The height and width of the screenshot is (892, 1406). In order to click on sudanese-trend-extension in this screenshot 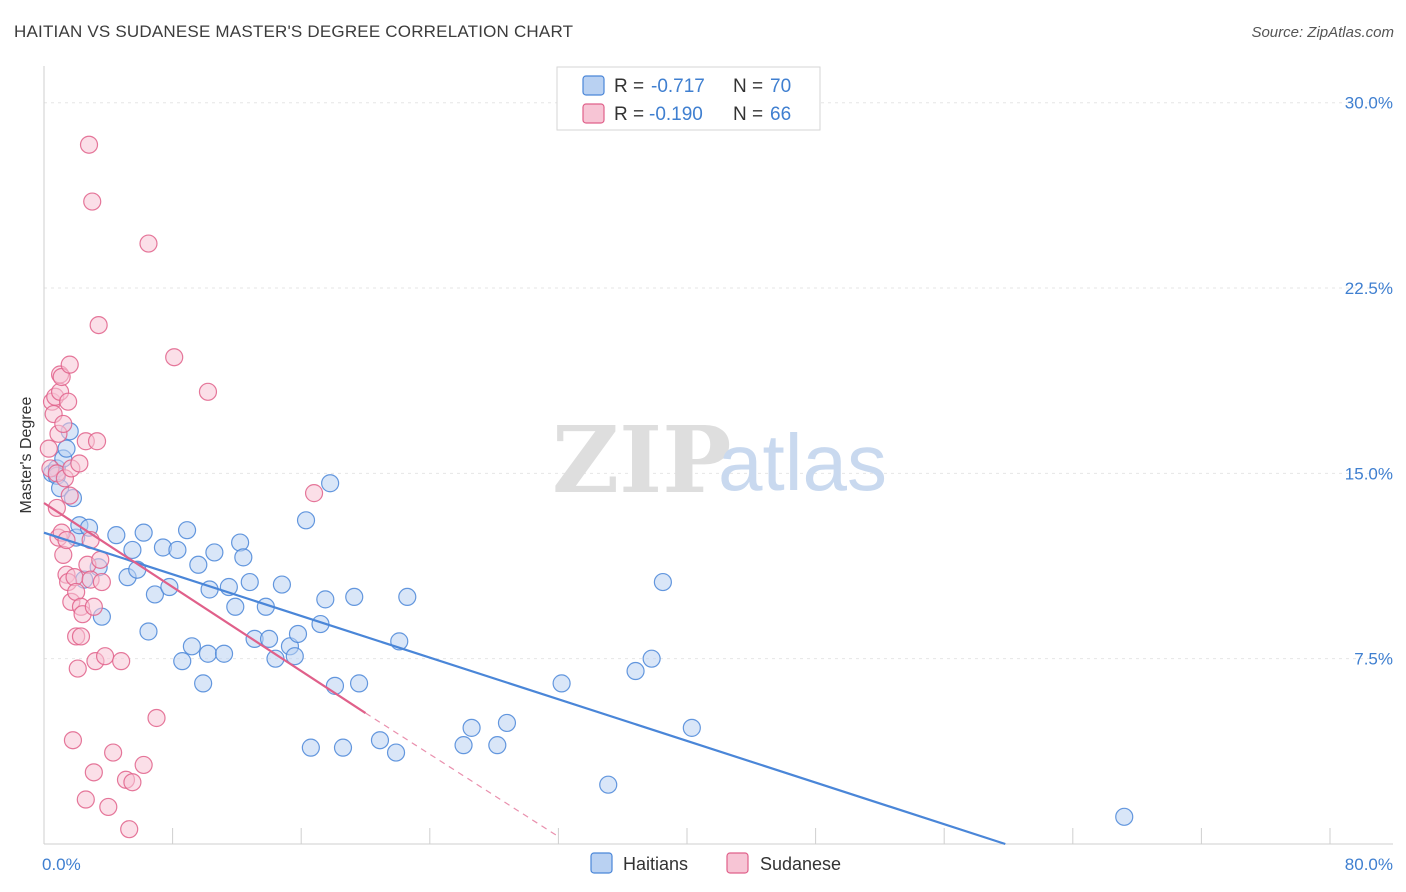, I will do `click(462, 775)`.